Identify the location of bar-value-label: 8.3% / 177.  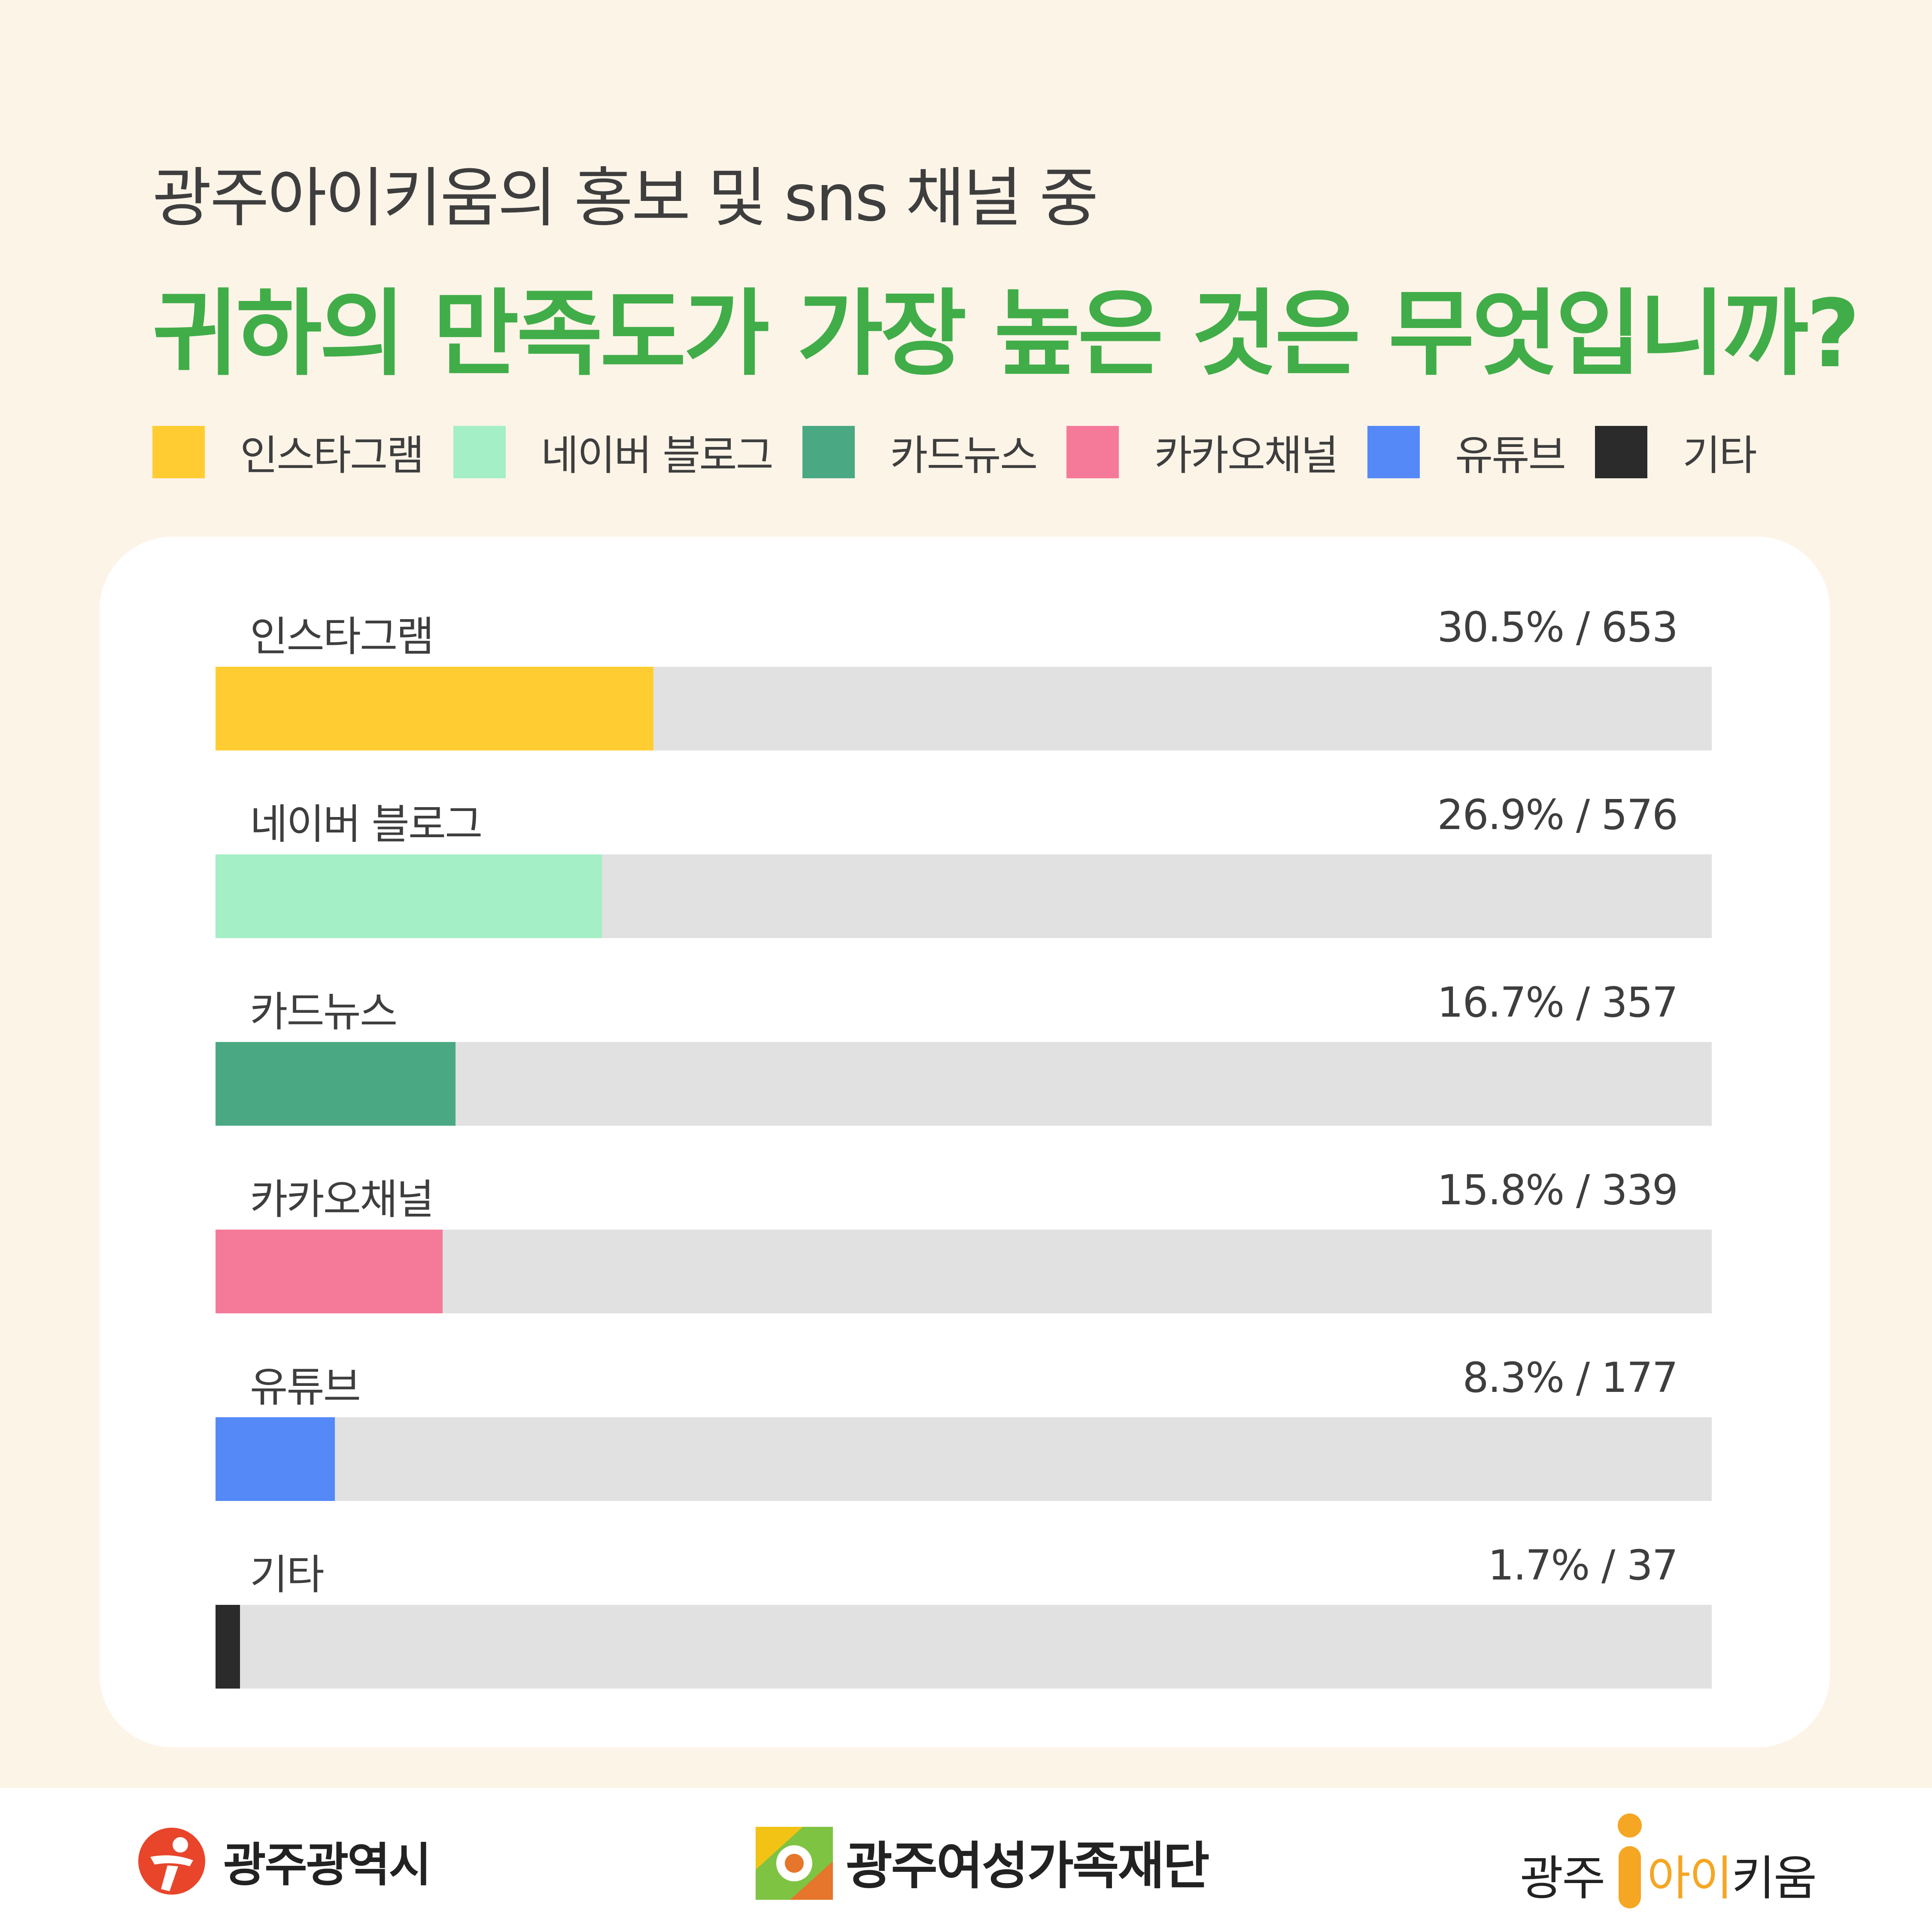
(1570, 1378).